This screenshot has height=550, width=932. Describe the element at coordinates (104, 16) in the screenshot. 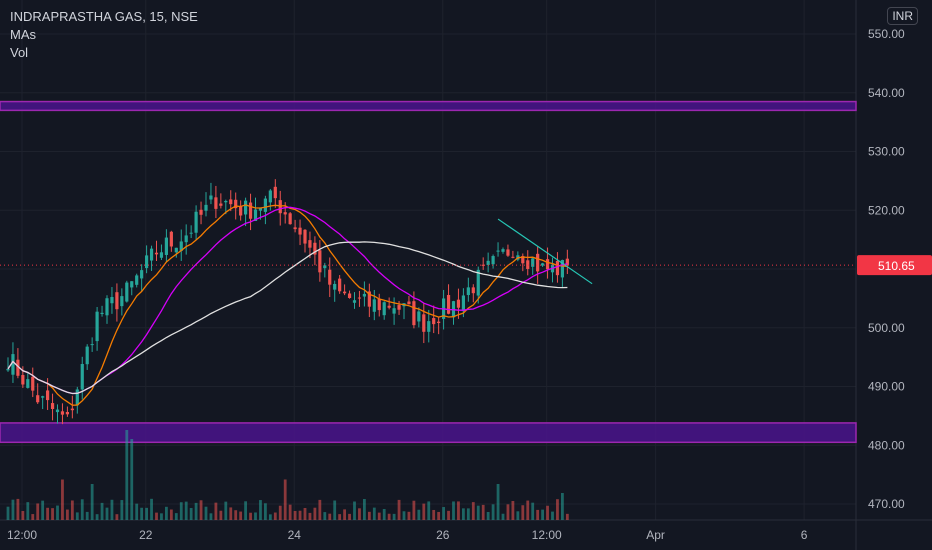

I see `symbol-title: INDRAPRASTHA GAS, 15, NSE` at that location.